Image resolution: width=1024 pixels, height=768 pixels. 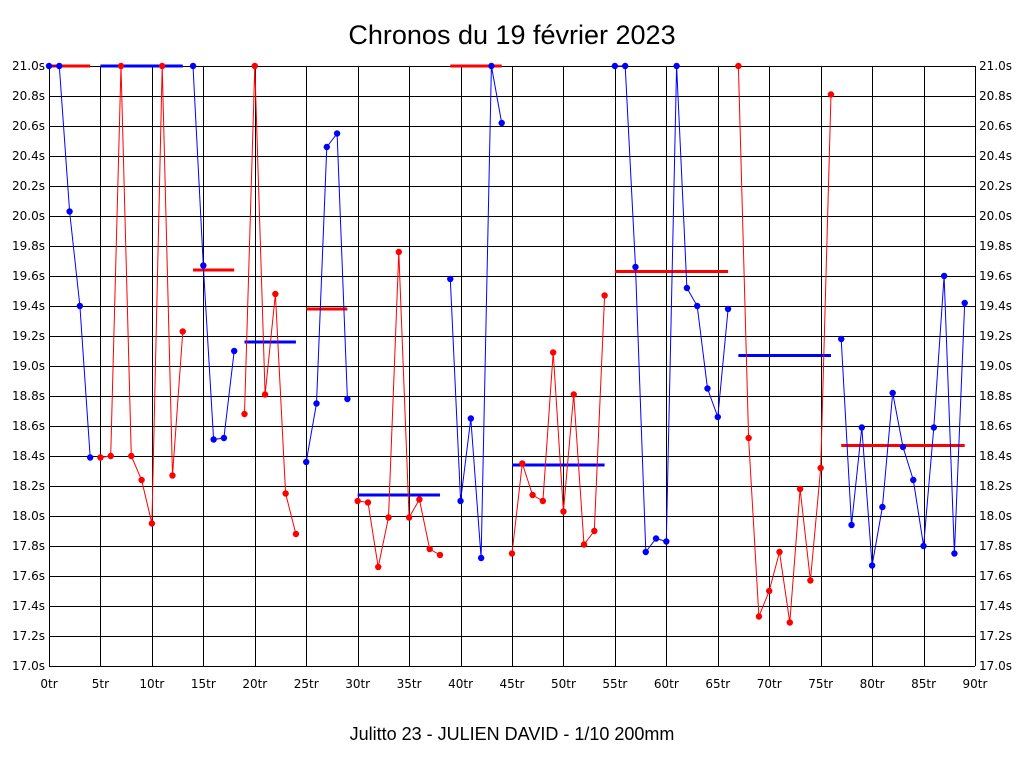 What do you see at coordinates (28, 246) in the screenshot?
I see `y-tick-label-left: 19.8s` at bounding box center [28, 246].